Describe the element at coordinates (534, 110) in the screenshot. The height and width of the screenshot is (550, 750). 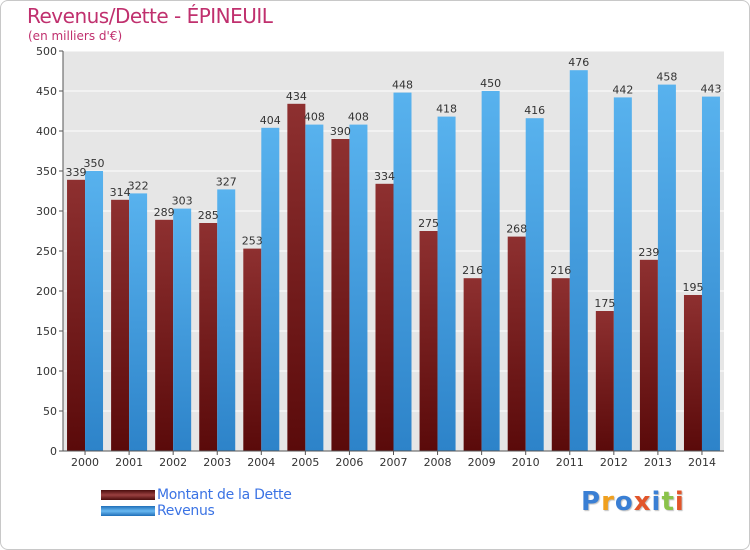
I see `data-label-revenus-2010: 416` at that location.